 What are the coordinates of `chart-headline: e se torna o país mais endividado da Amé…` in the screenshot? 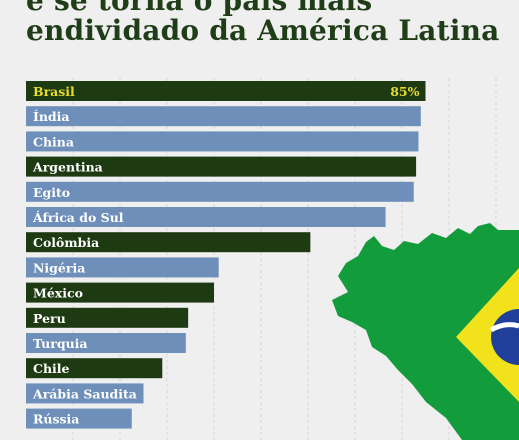 It's located at (272, 23).